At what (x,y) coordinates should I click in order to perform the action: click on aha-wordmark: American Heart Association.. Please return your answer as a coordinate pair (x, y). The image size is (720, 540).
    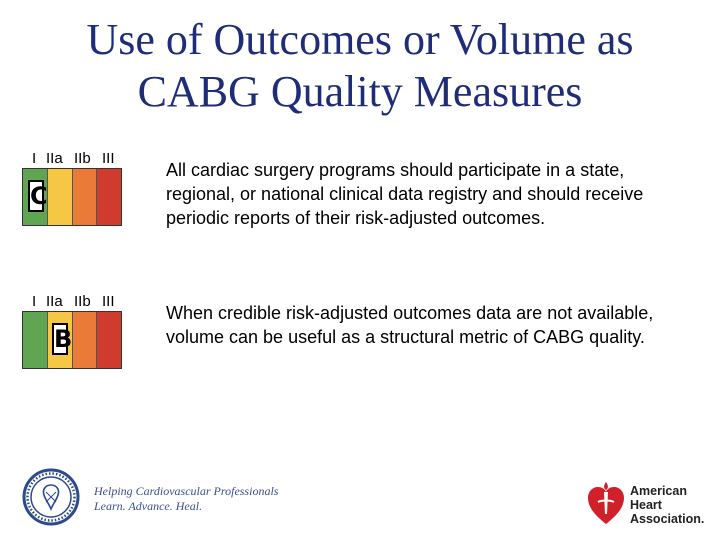
    Looking at the image, I should click on (667, 505).